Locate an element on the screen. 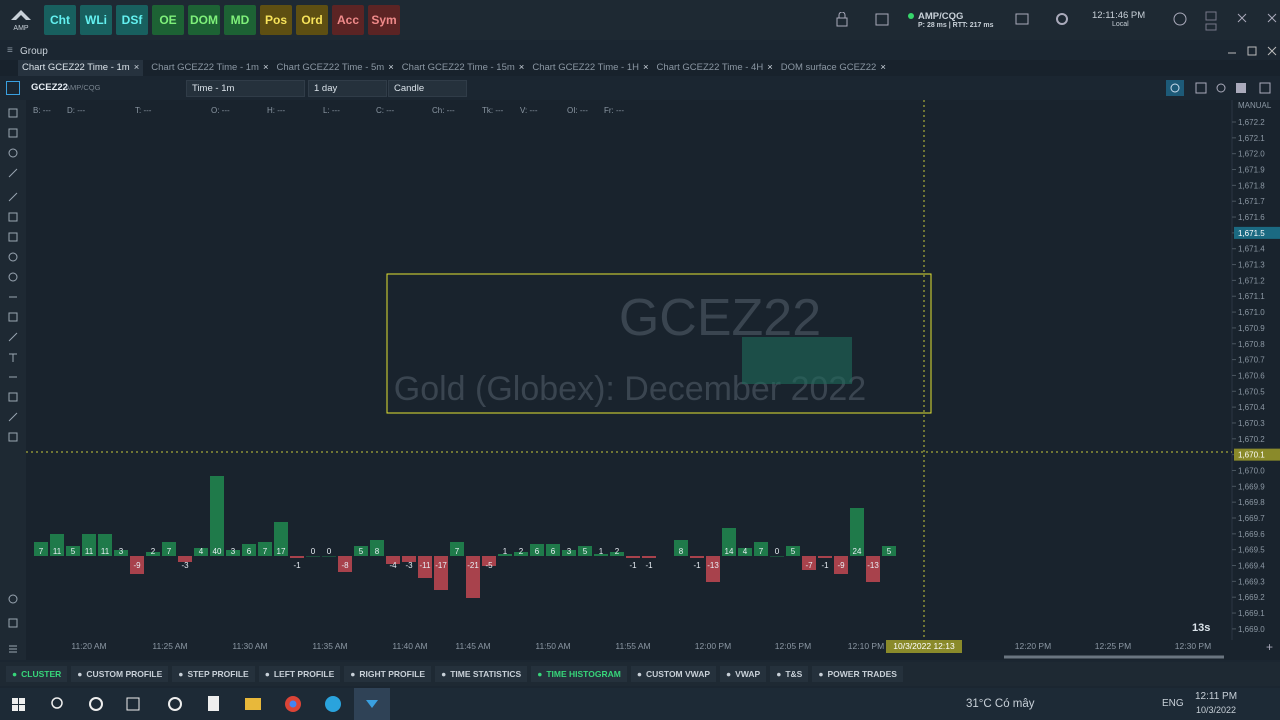 The width and height of the screenshot is (1280, 720). tab: Chart GCEZ22 Time - 1H × is located at coordinates (590, 68).